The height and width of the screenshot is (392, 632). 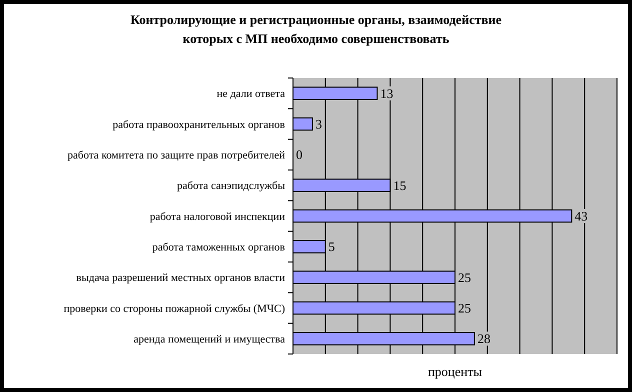 I want to click on y-tick-label: работа правоохранительных органов, so click(x=198, y=124).